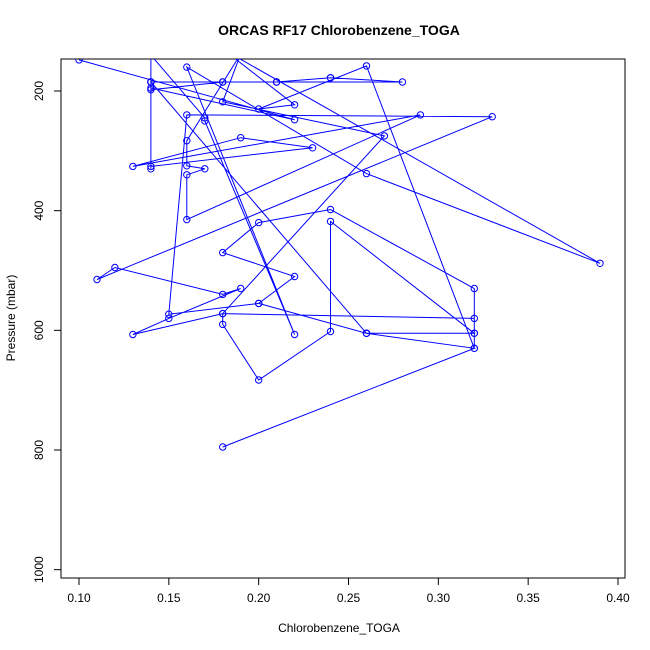  I want to click on y-tick-label: 600, so click(39, 330).